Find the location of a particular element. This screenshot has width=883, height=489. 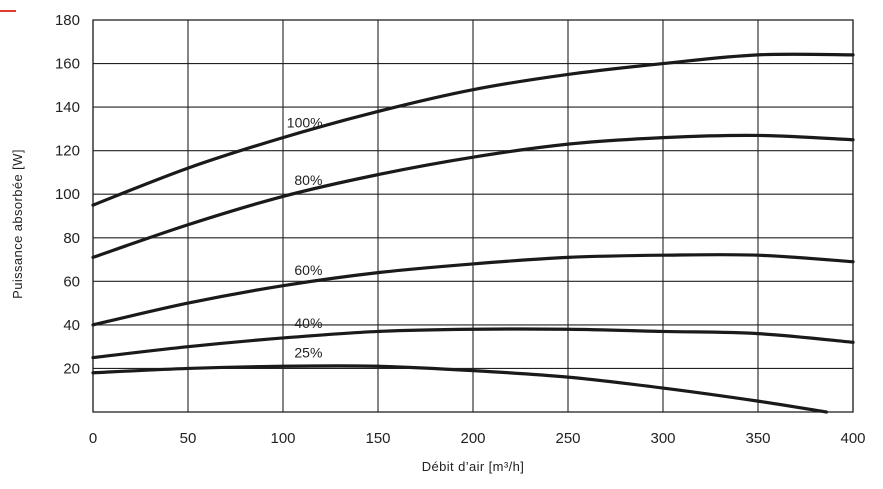

y-tick-label: 40 is located at coordinates (71, 325).